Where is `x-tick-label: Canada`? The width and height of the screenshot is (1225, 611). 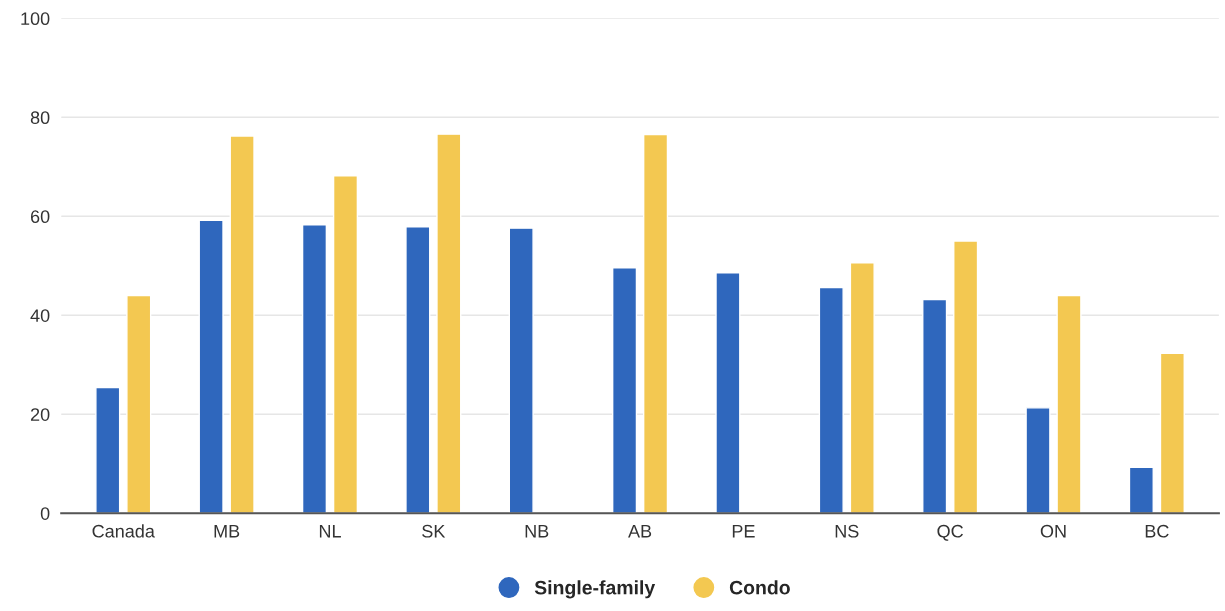
x-tick-label: Canada is located at coordinates (123, 531).